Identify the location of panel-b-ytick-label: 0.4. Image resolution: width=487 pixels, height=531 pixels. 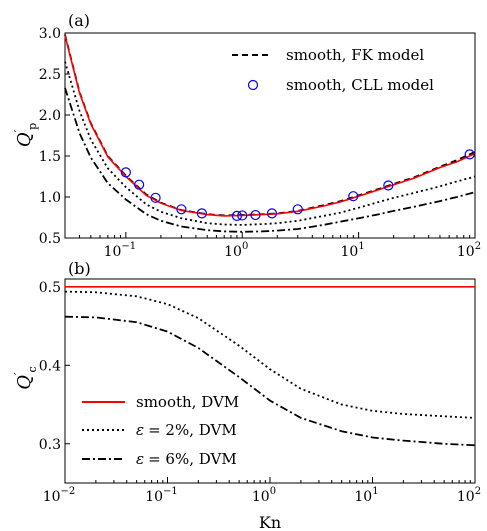
(50, 366).